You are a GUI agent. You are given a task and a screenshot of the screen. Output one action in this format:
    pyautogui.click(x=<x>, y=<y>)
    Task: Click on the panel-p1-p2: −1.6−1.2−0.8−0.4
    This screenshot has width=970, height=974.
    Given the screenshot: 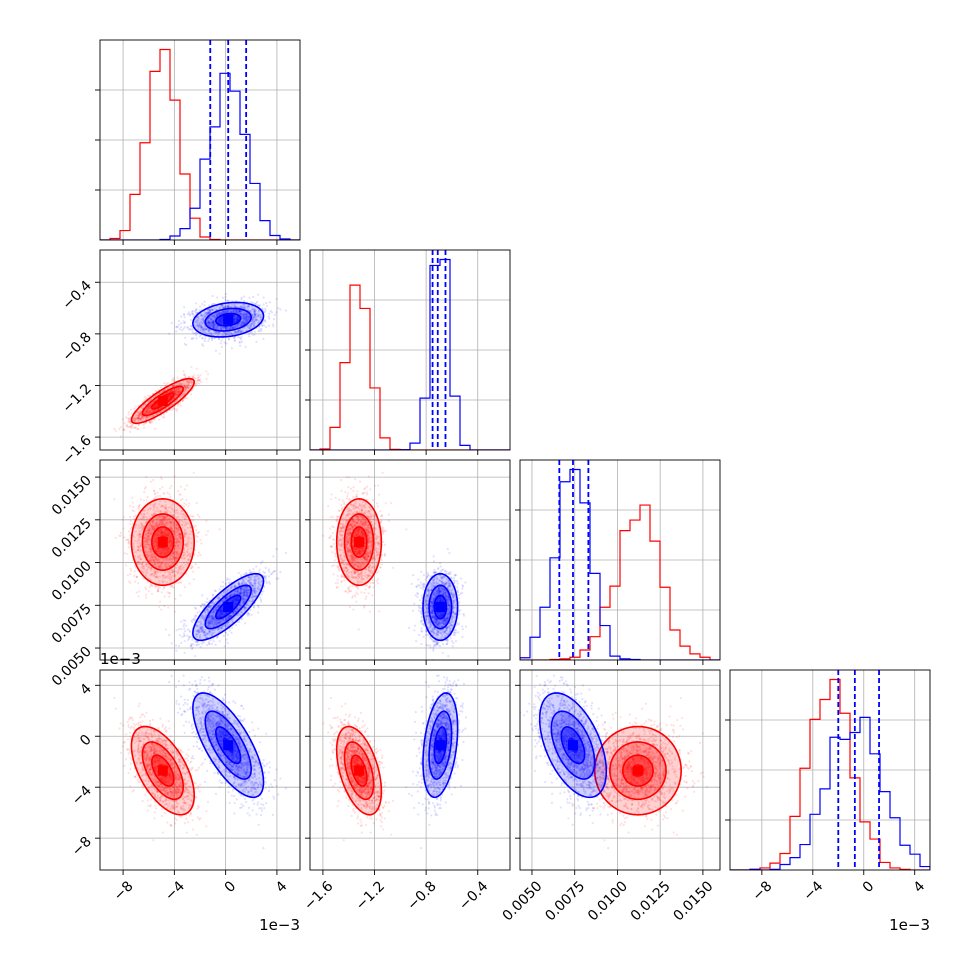 What is the action you would take?
    pyautogui.click(x=179, y=359)
    